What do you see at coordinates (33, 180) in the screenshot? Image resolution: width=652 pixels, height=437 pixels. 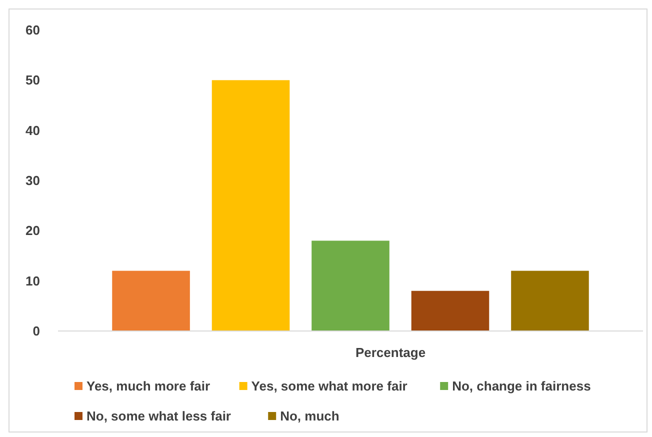 I see `y-tick-label: 30` at bounding box center [33, 180].